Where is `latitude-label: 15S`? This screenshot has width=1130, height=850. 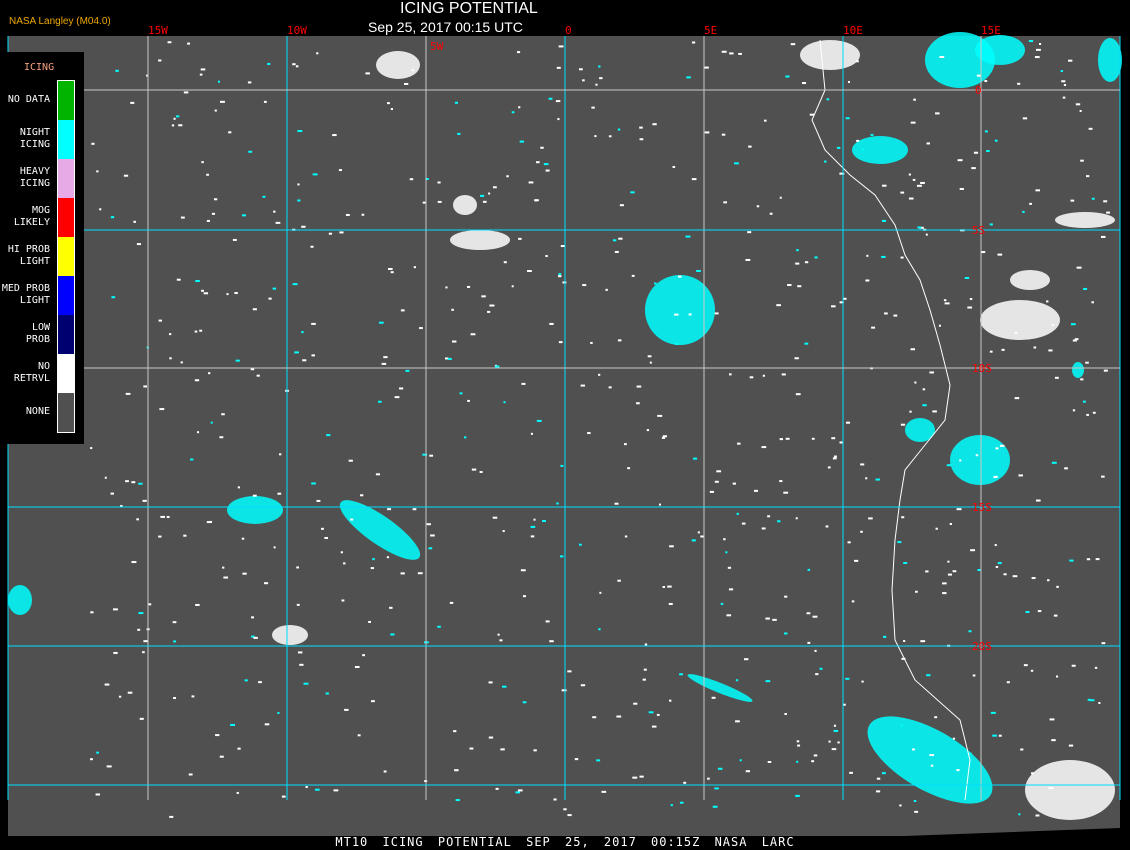
latitude-label: 15S is located at coordinates (982, 507).